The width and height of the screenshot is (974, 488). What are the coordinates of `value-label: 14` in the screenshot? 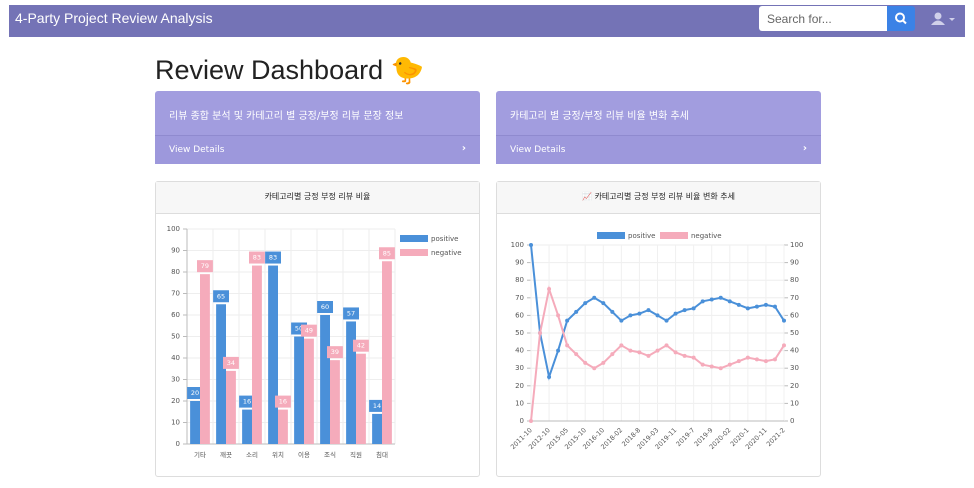 It's located at (377, 406).